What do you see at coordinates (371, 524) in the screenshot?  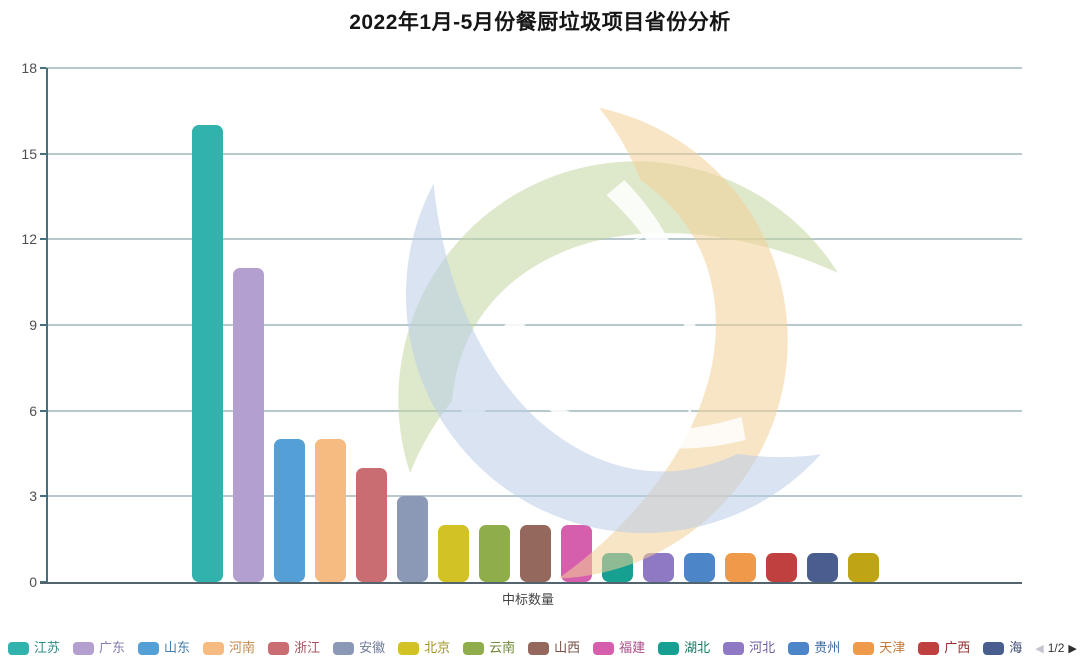 I see `bar-浙江` at bounding box center [371, 524].